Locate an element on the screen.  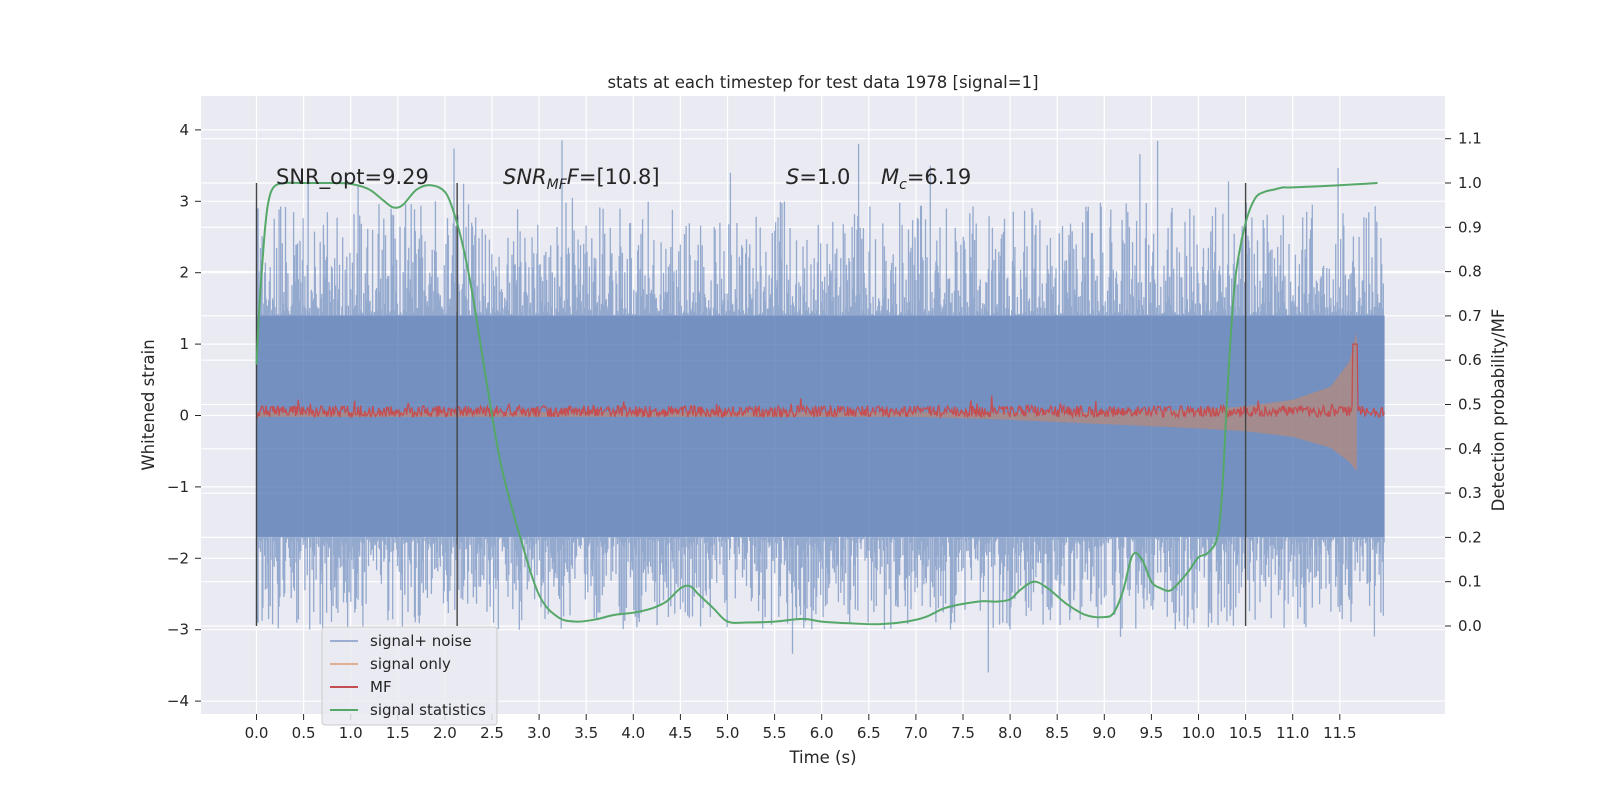
y-right-tick-label: 0.1 is located at coordinates (1470, 582).